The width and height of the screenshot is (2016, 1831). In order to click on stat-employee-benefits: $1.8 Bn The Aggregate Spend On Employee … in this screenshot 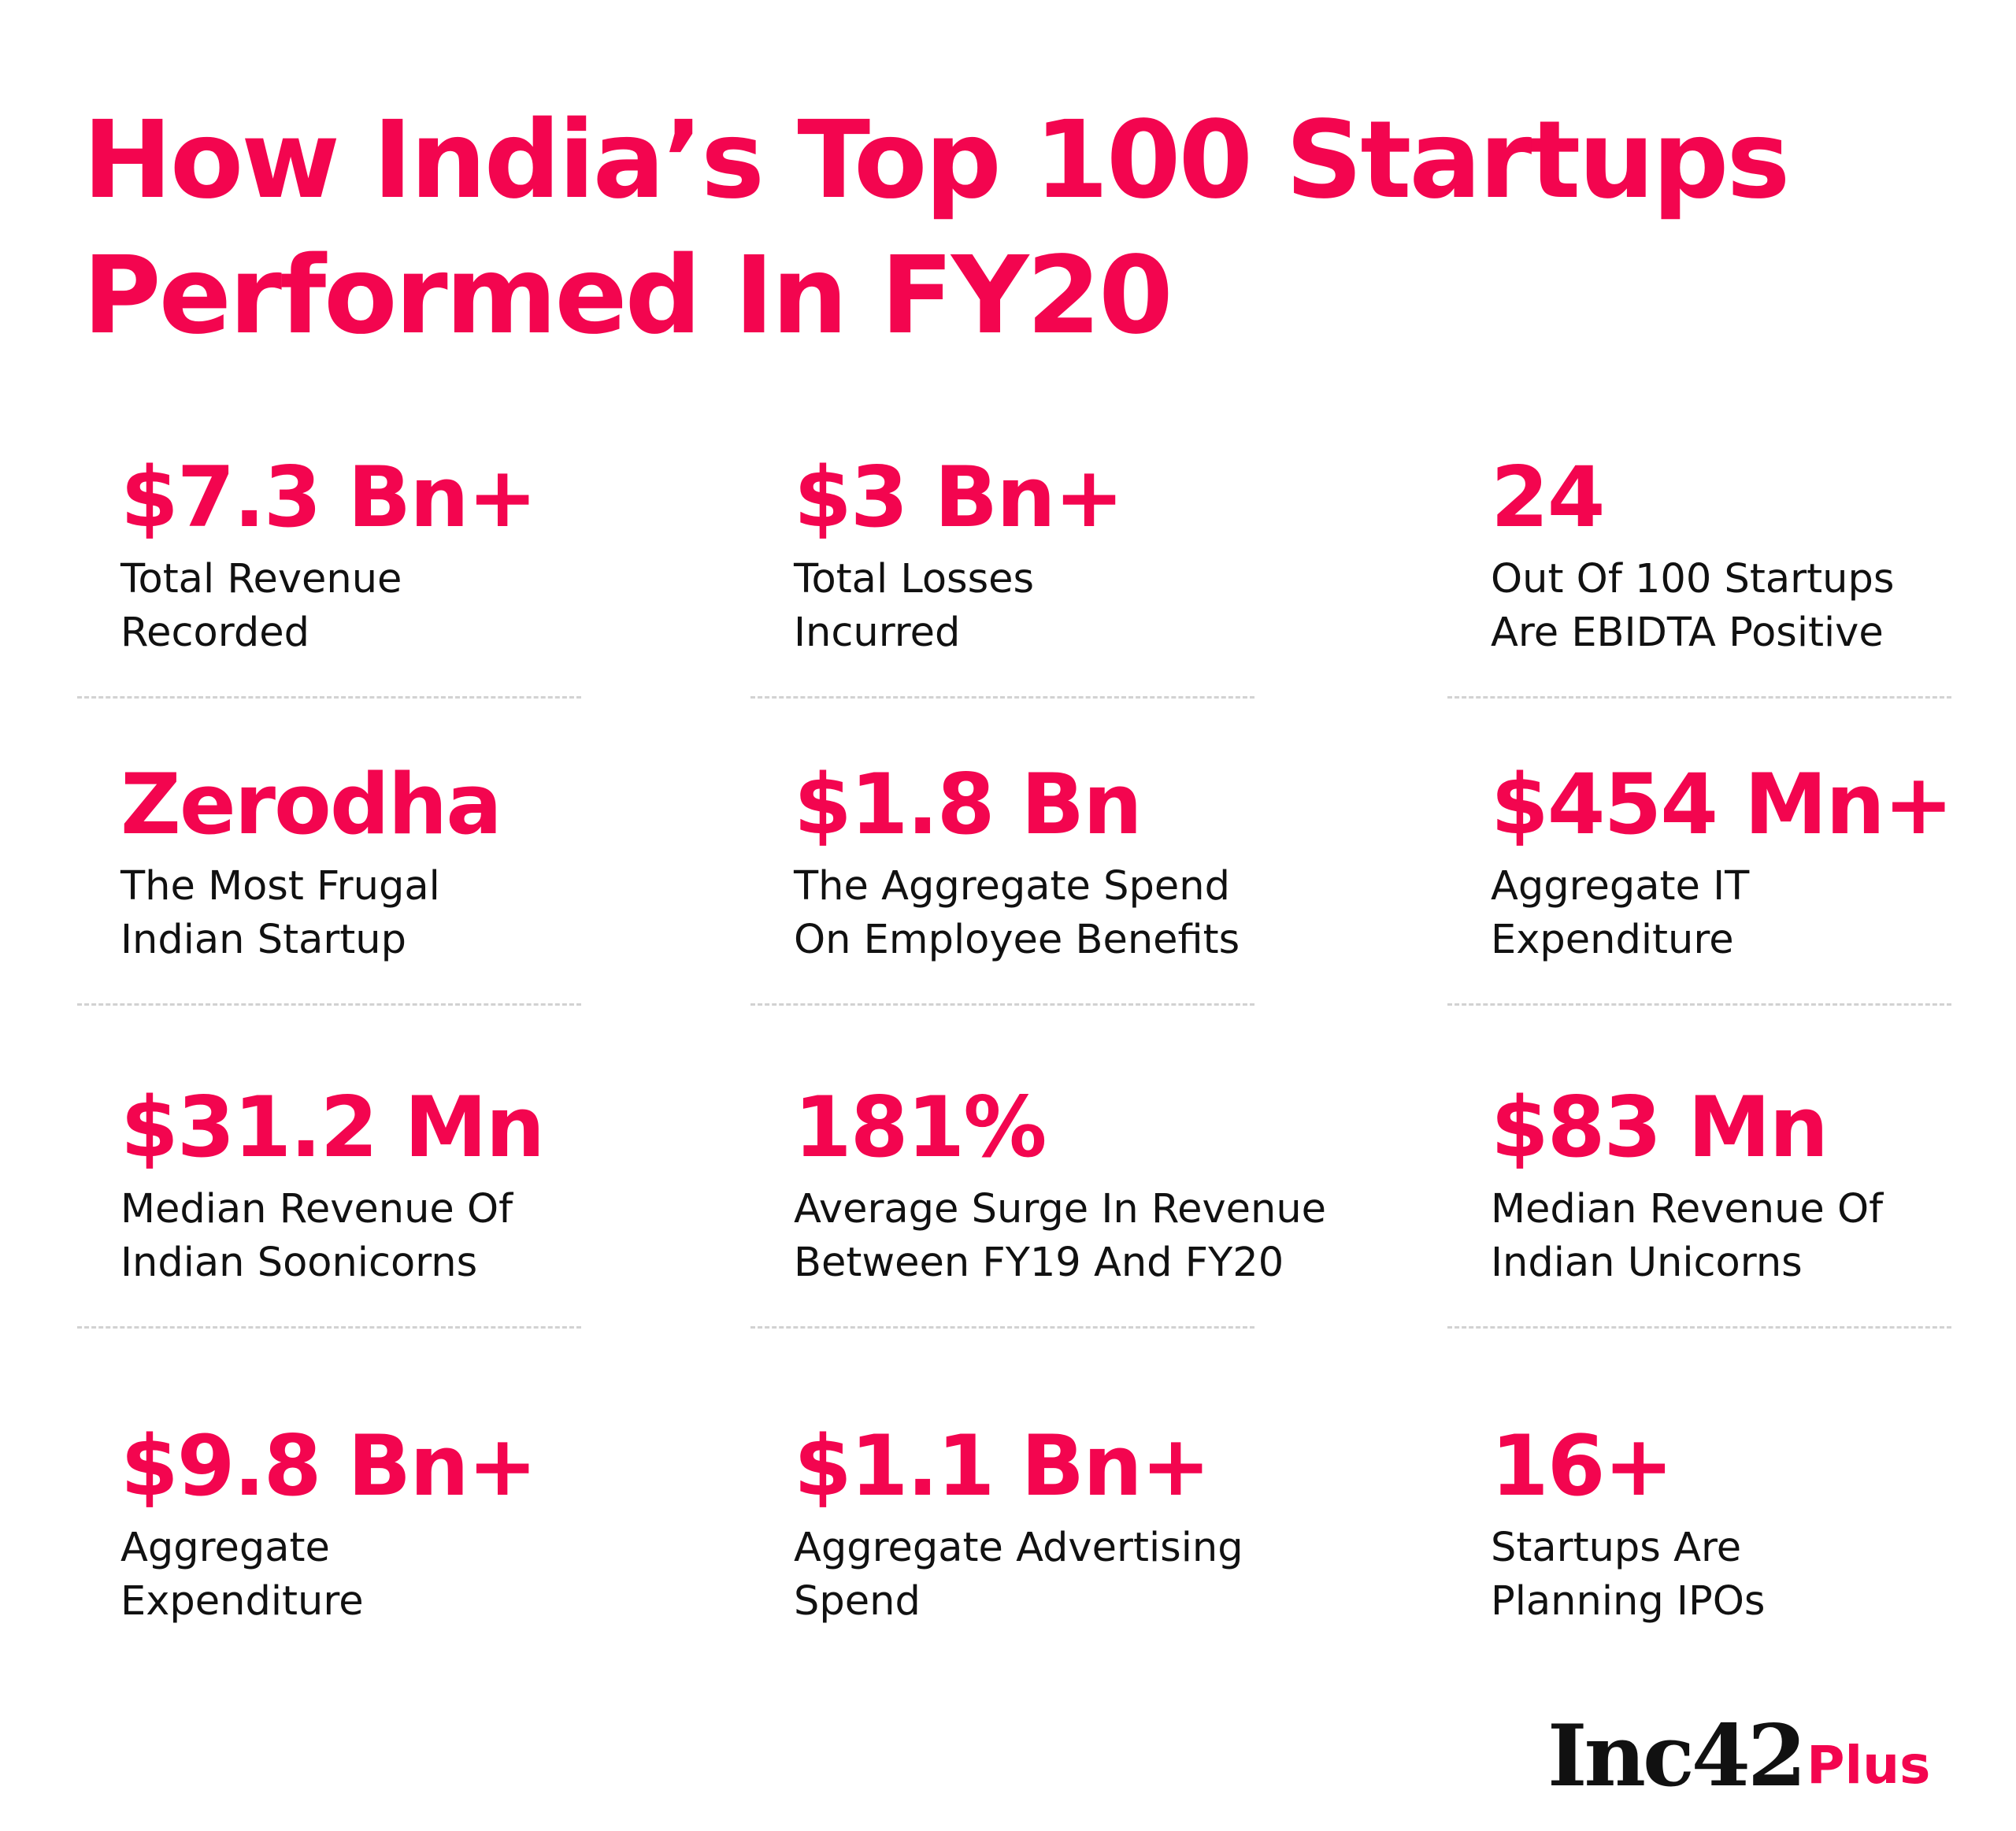, I will do `click(1101, 862)`.